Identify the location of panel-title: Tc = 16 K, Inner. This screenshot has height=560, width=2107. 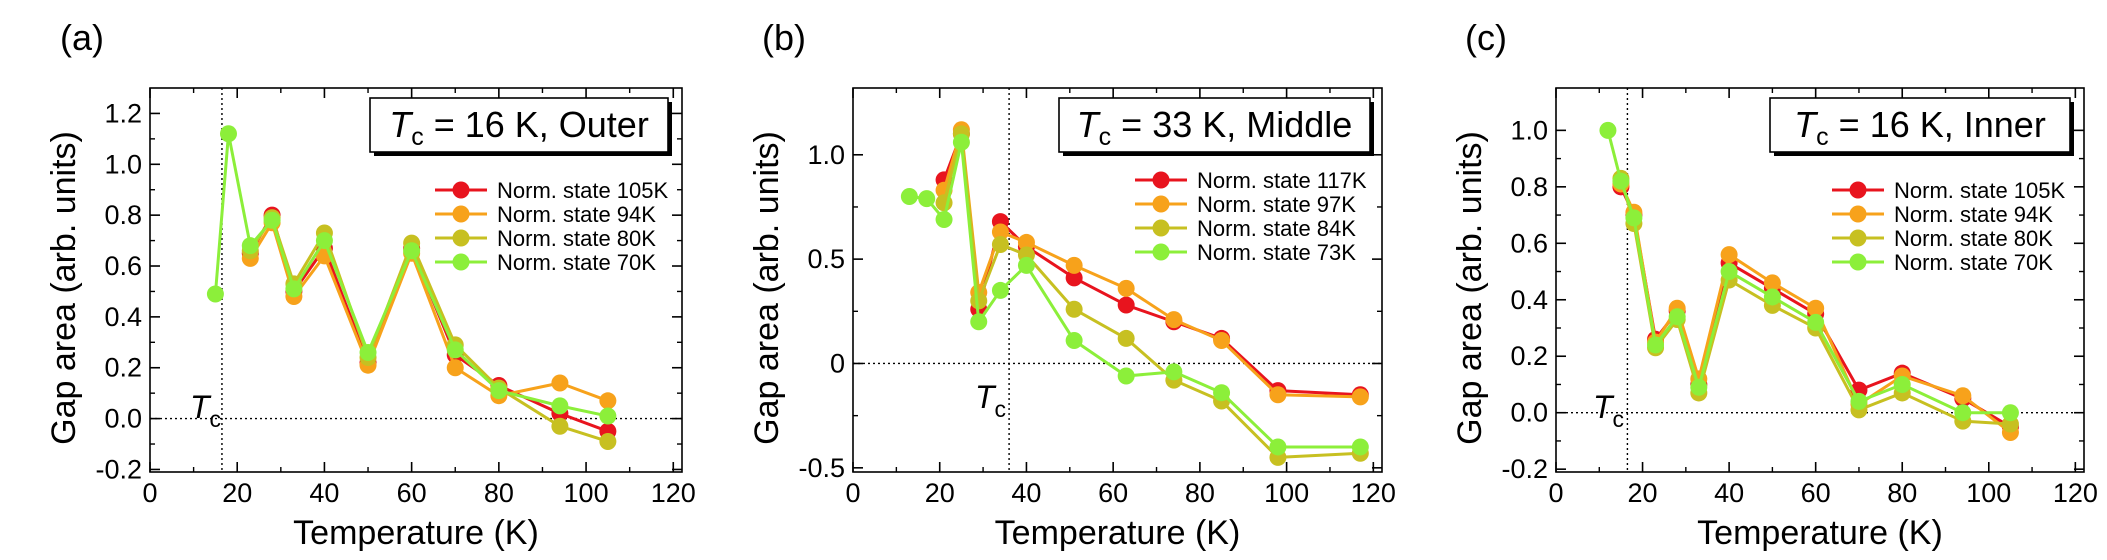
(1920, 127).